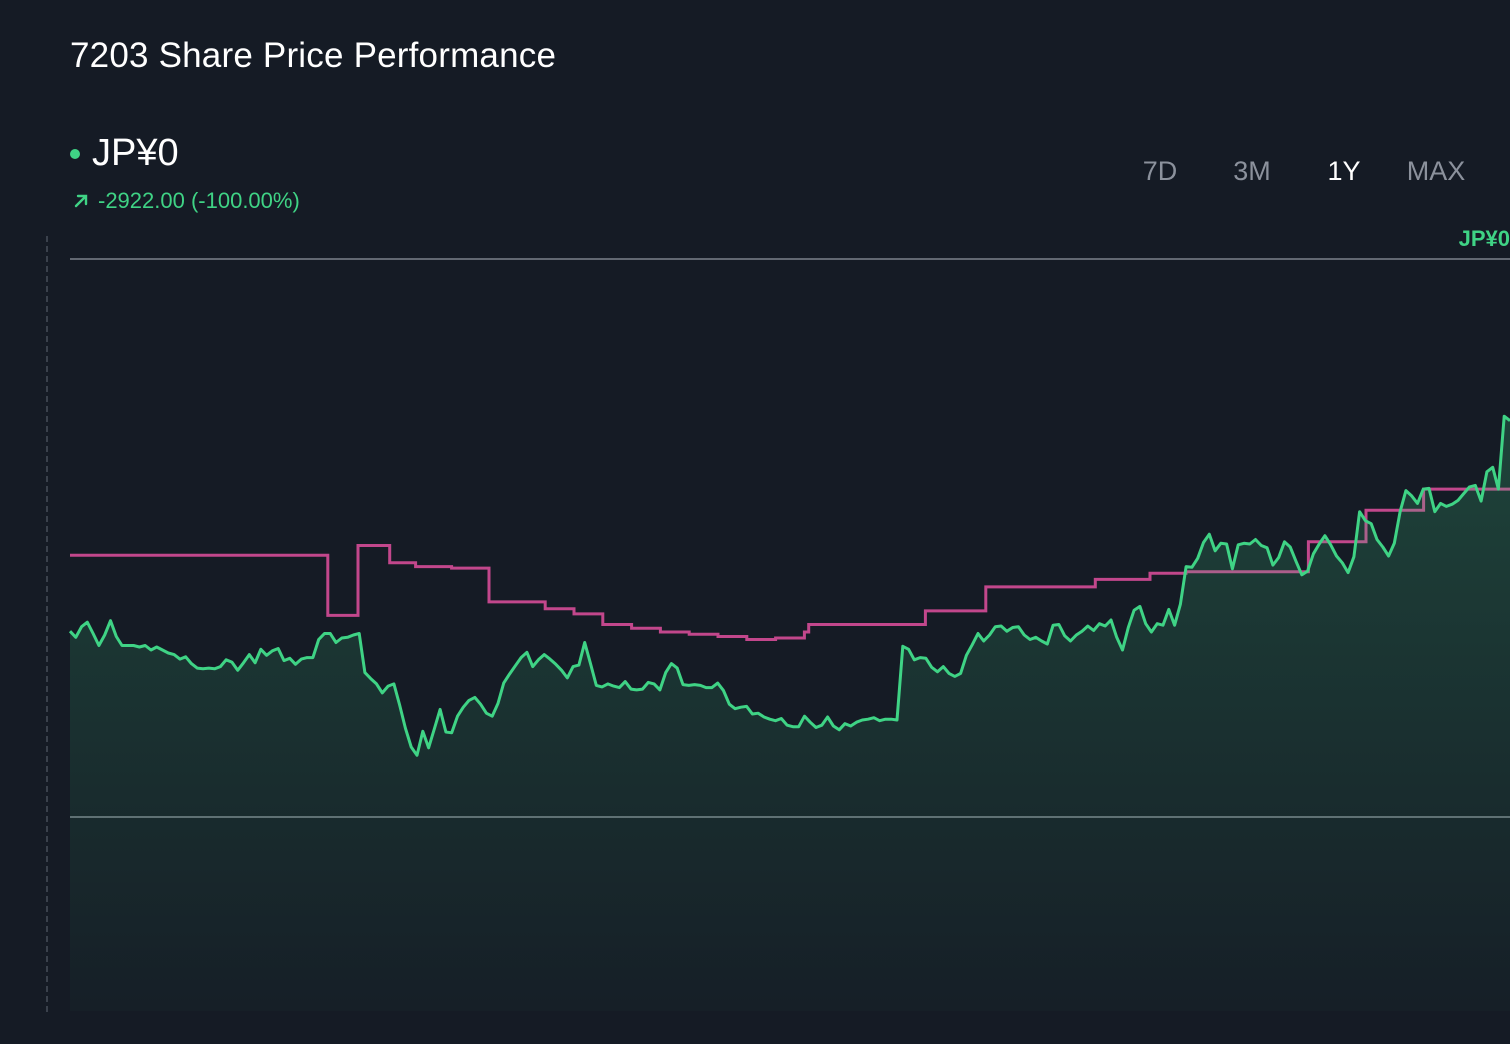 This screenshot has width=1510, height=1044. I want to click on tab-max: MAX, so click(1436, 171).